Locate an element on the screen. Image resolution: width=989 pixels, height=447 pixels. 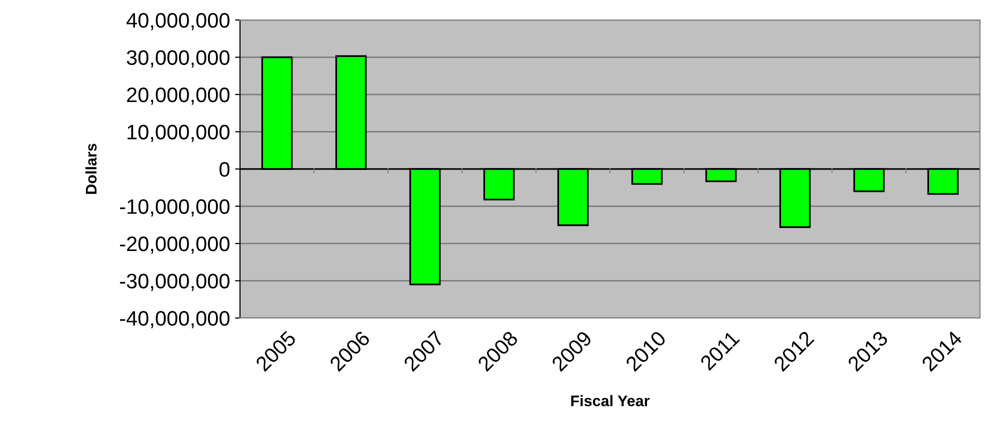
y-tick-label: 10,000,000 is located at coordinates (179, 133).